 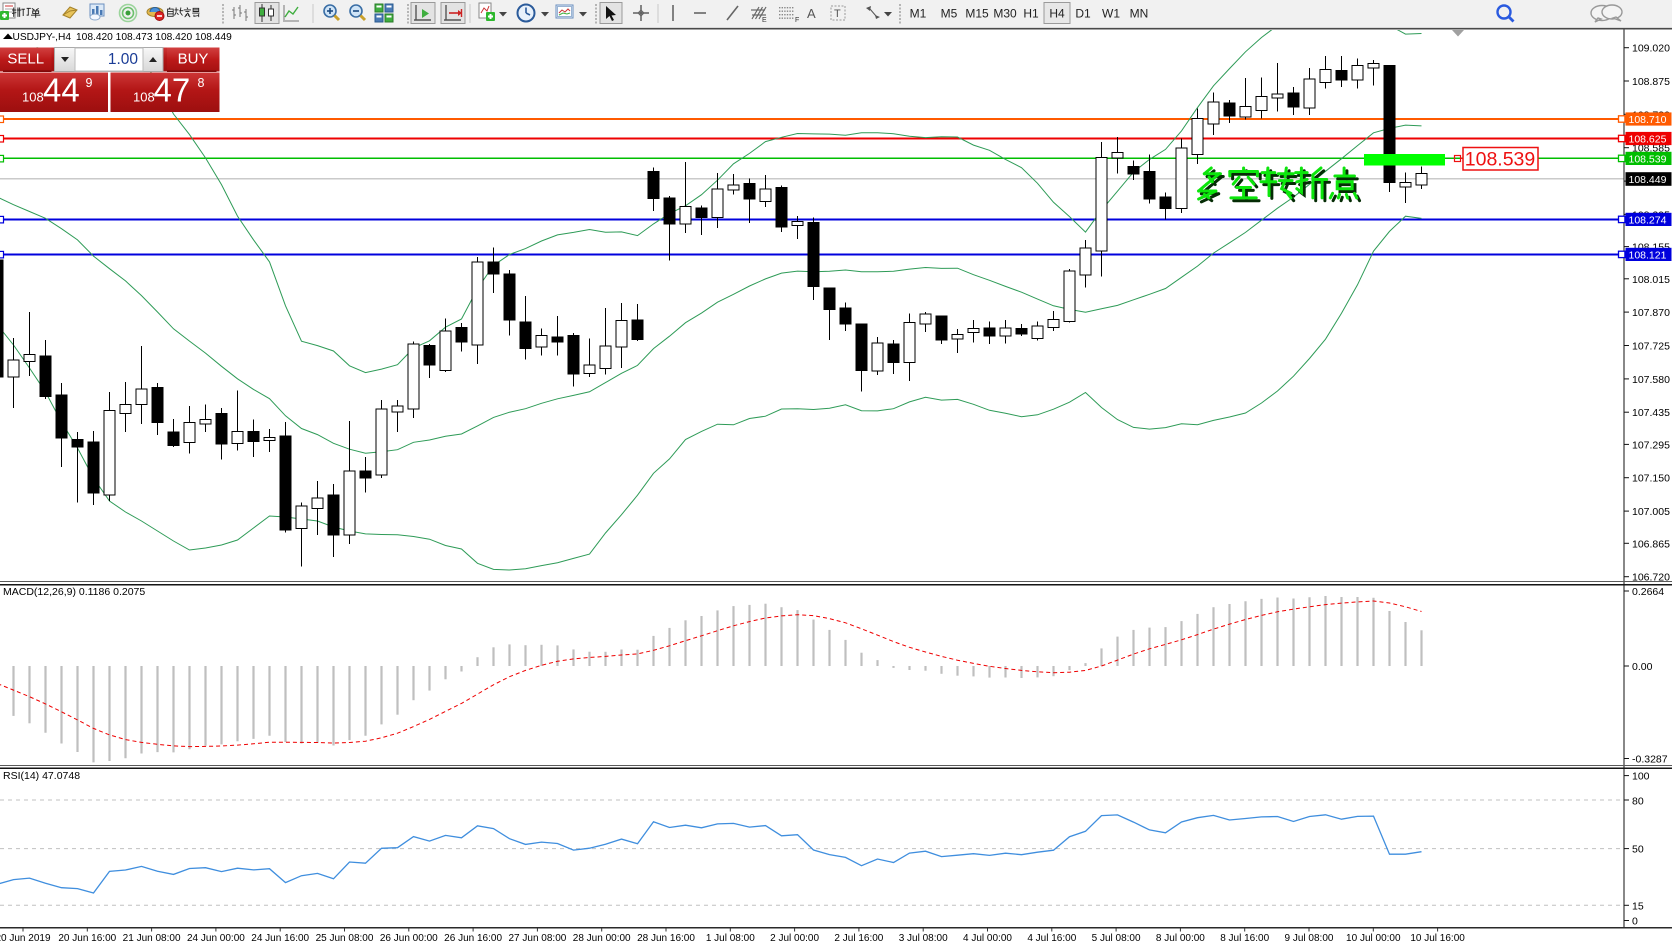 What do you see at coordinates (1651, 479) in the screenshot?
I see `svg-text: 107.150` at bounding box center [1651, 479].